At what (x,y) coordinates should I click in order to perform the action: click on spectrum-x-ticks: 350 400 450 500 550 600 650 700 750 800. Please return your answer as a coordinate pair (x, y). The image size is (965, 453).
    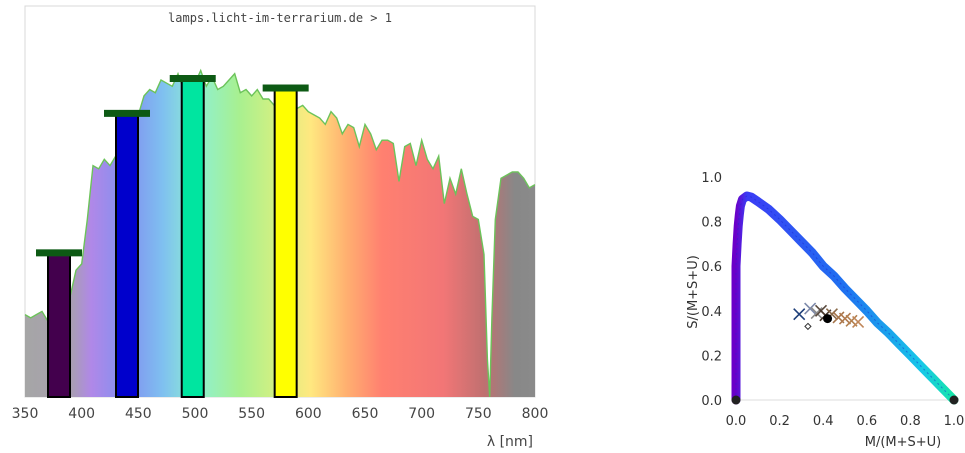
    Looking at the image, I should click on (280, 414).